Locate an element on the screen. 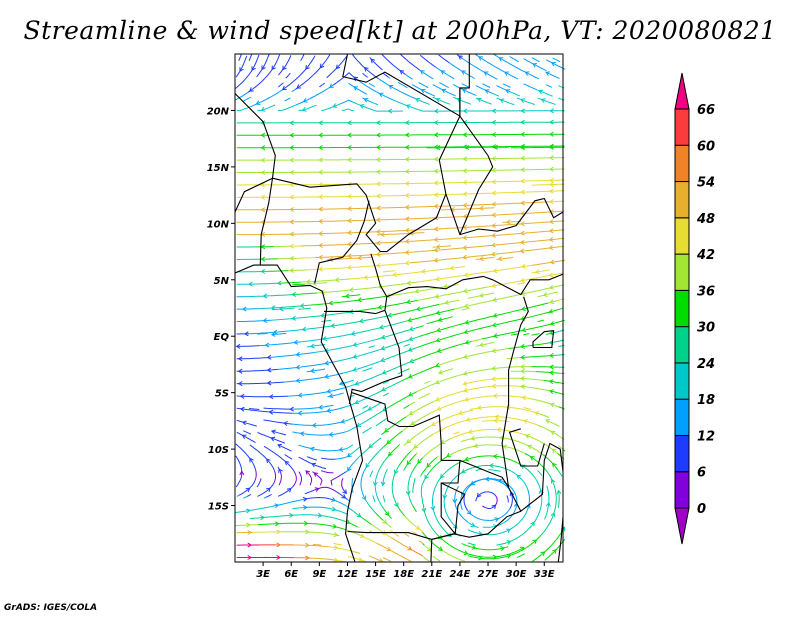 The width and height of the screenshot is (800, 618). y-tick-label: 10N is located at coordinates (218, 224).